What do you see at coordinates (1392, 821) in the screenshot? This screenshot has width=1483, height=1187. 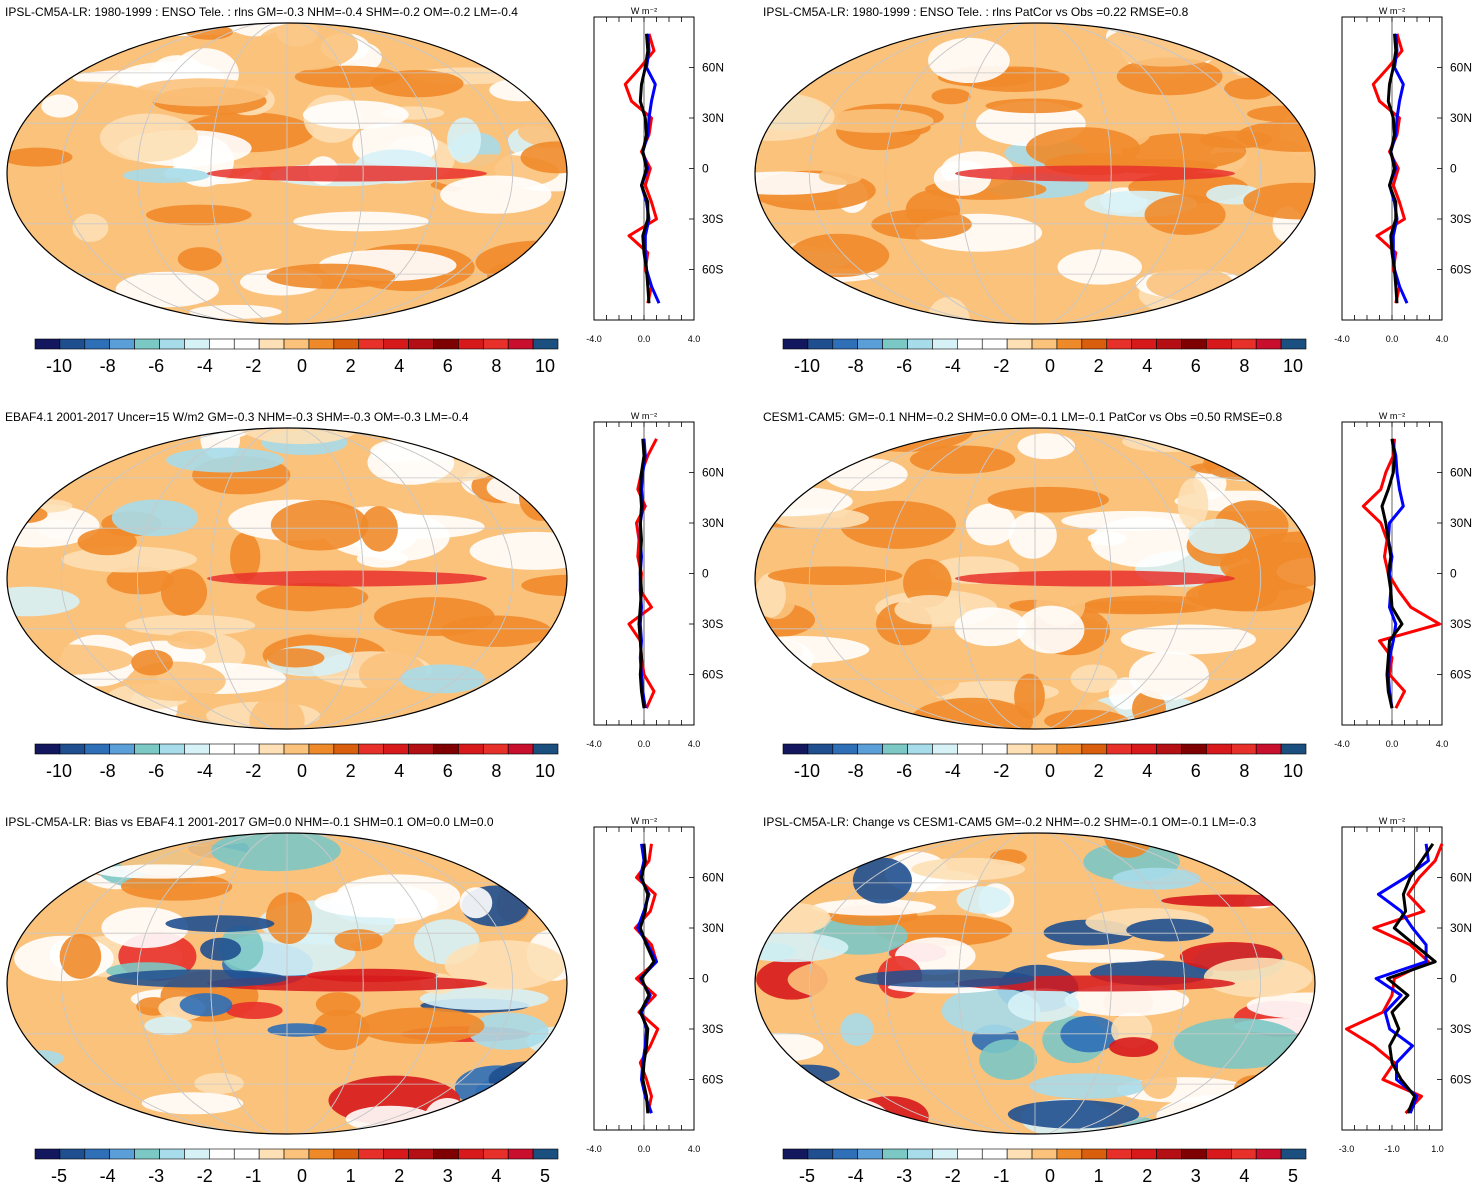 I see `unit-label: W m⁻²` at bounding box center [1392, 821].